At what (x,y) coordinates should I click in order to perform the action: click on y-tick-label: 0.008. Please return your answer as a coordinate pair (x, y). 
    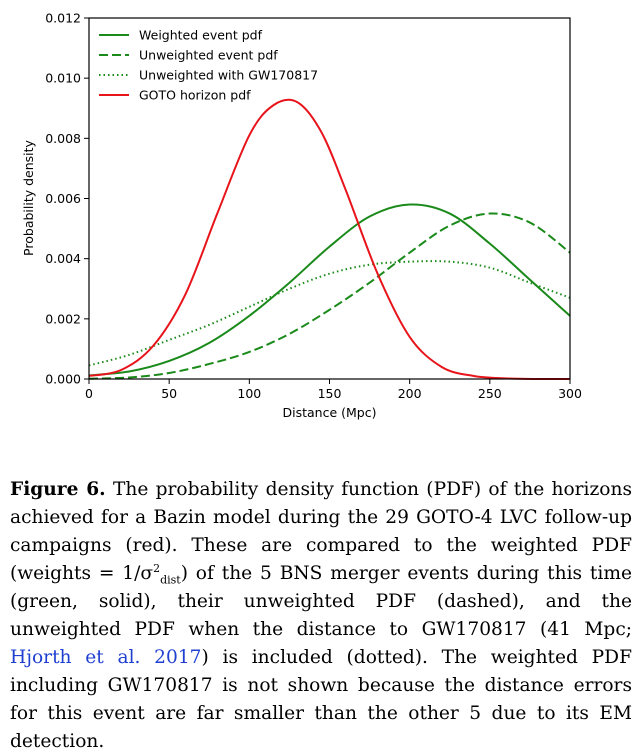
    Looking at the image, I should click on (63, 138).